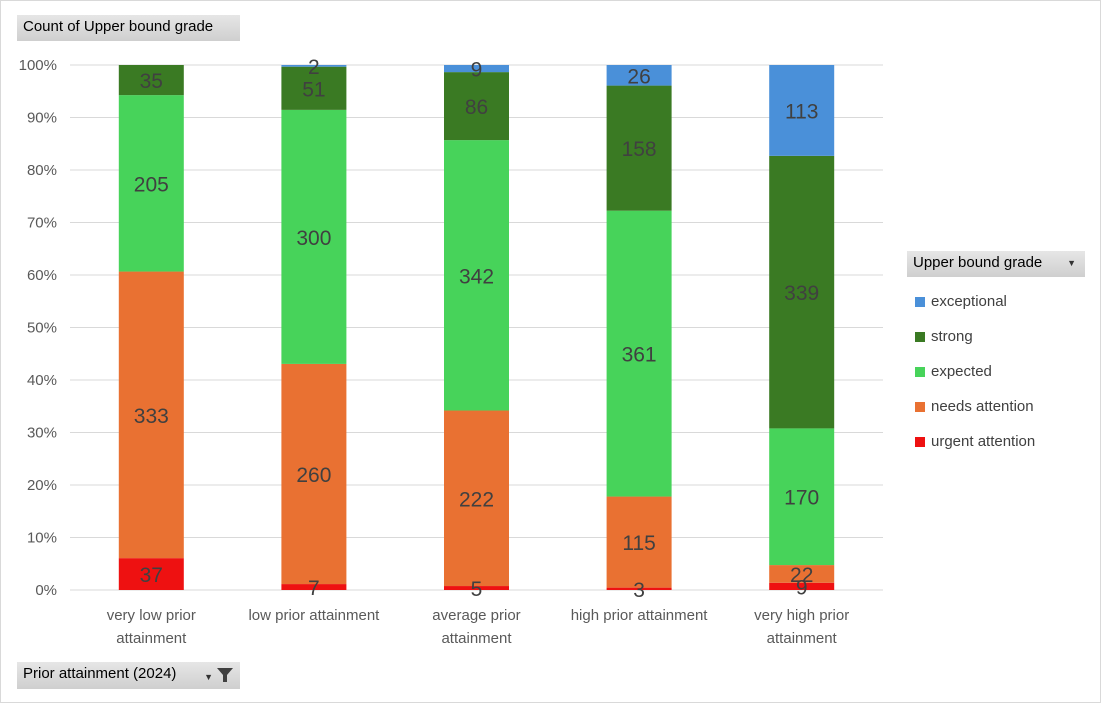 This screenshot has width=1101, height=703. I want to click on legend-label: exceptional, so click(969, 301).